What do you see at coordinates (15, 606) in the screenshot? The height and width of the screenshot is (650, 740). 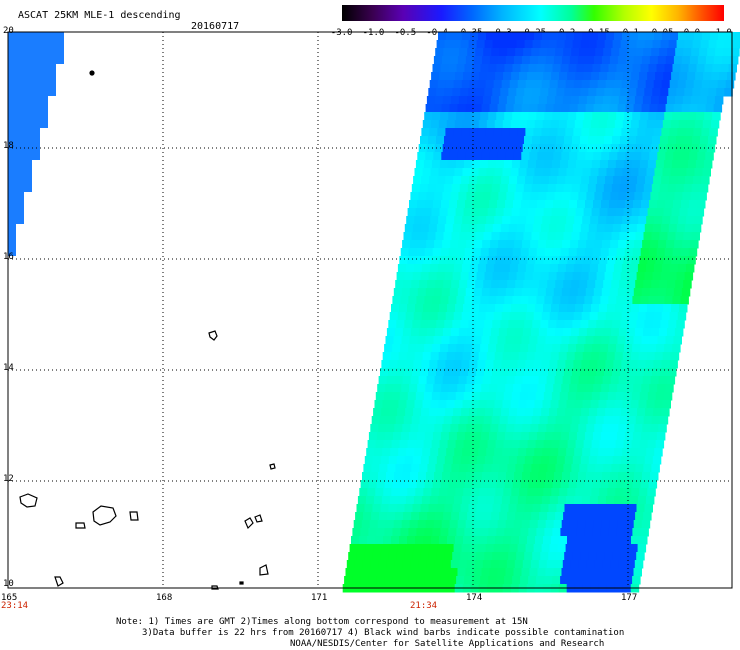 I see `swath-time-left: 23:14` at bounding box center [15, 606].